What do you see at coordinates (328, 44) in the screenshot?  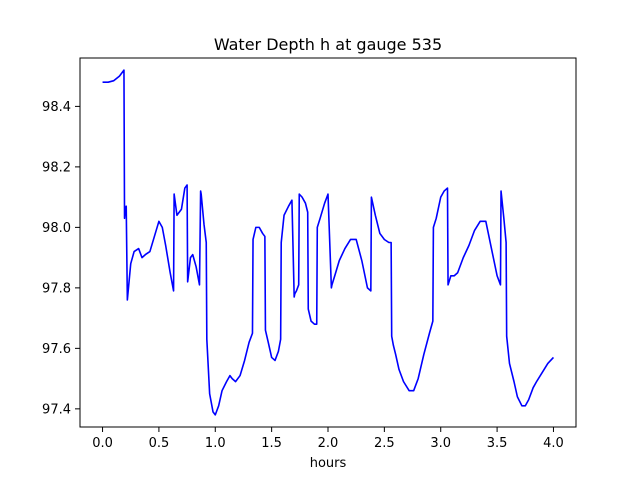 I see `chart-title: Water Depth h at gauge 535` at bounding box center [328, 44].